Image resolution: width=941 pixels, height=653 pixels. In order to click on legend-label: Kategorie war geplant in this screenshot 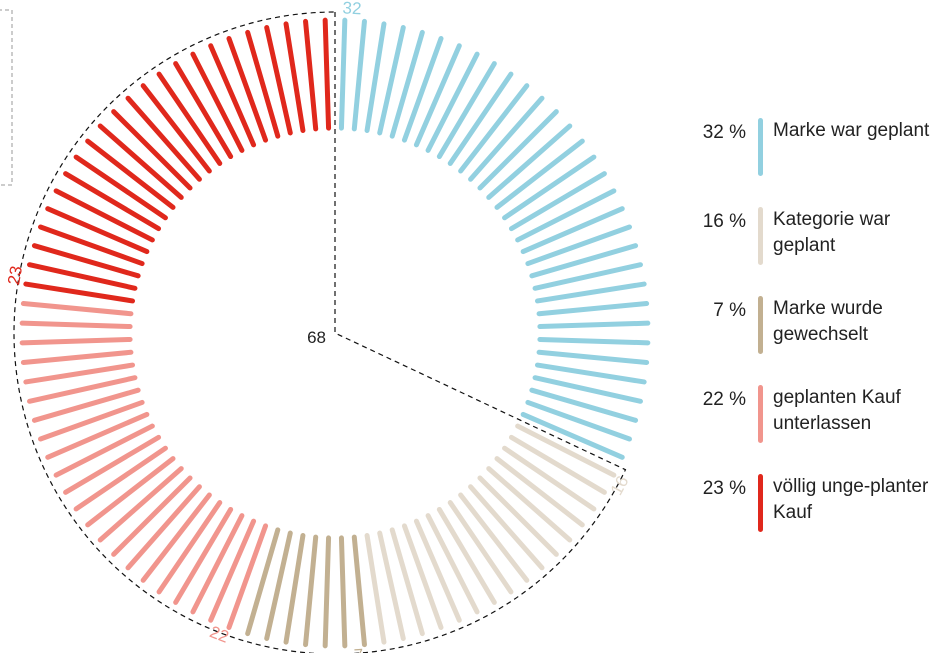, I will do `click(832, 232)`.